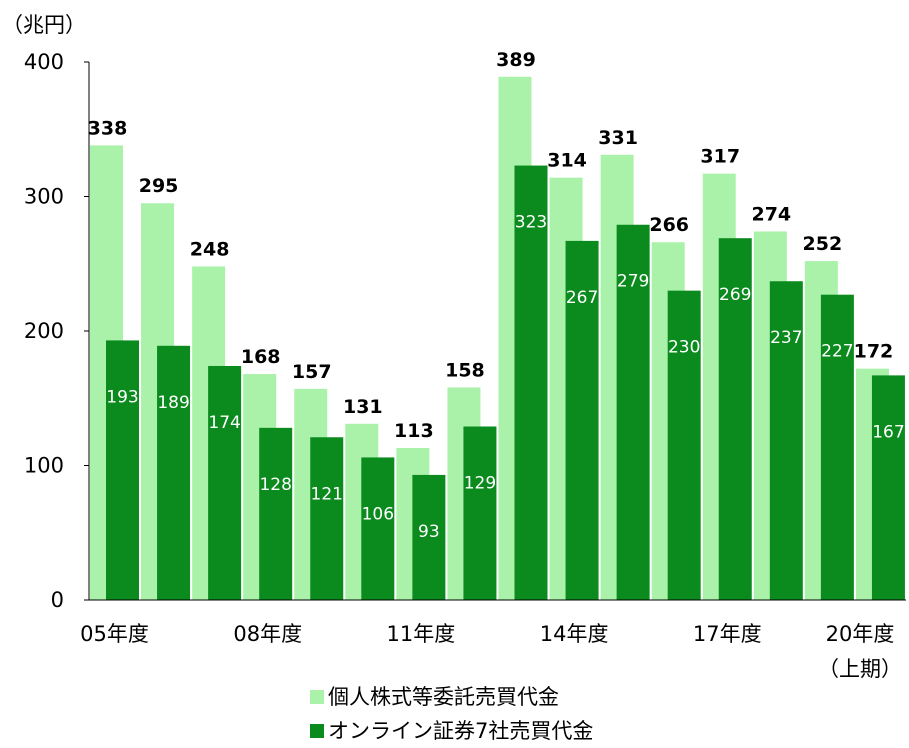 Image resolution: width=909 pixels, height=748 pixels. I want to click on data-label-retail: 172, so click(874, 352).